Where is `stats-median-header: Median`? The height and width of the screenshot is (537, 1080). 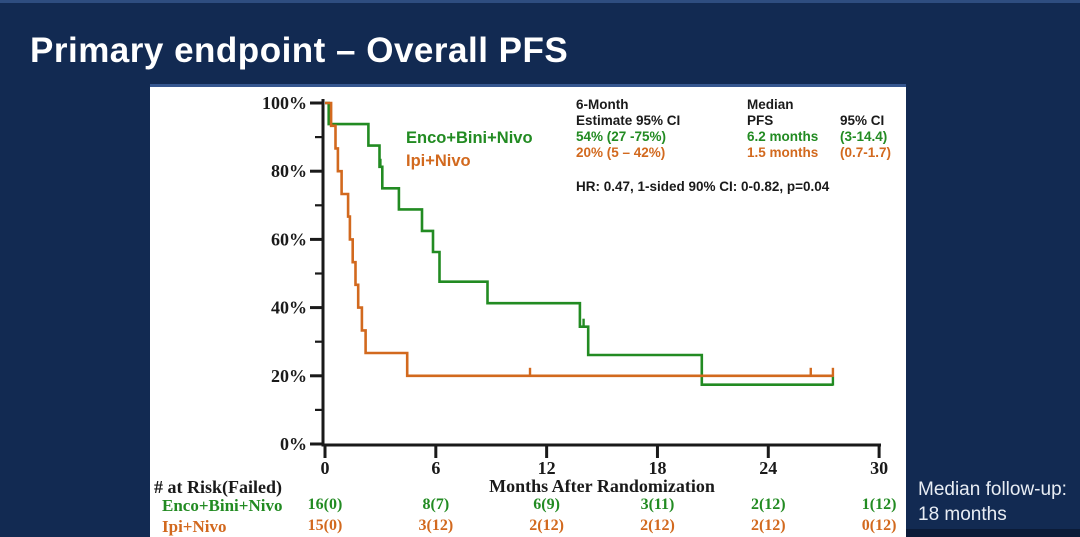 stats-median-header: Median is located at coordinates (770, 104).